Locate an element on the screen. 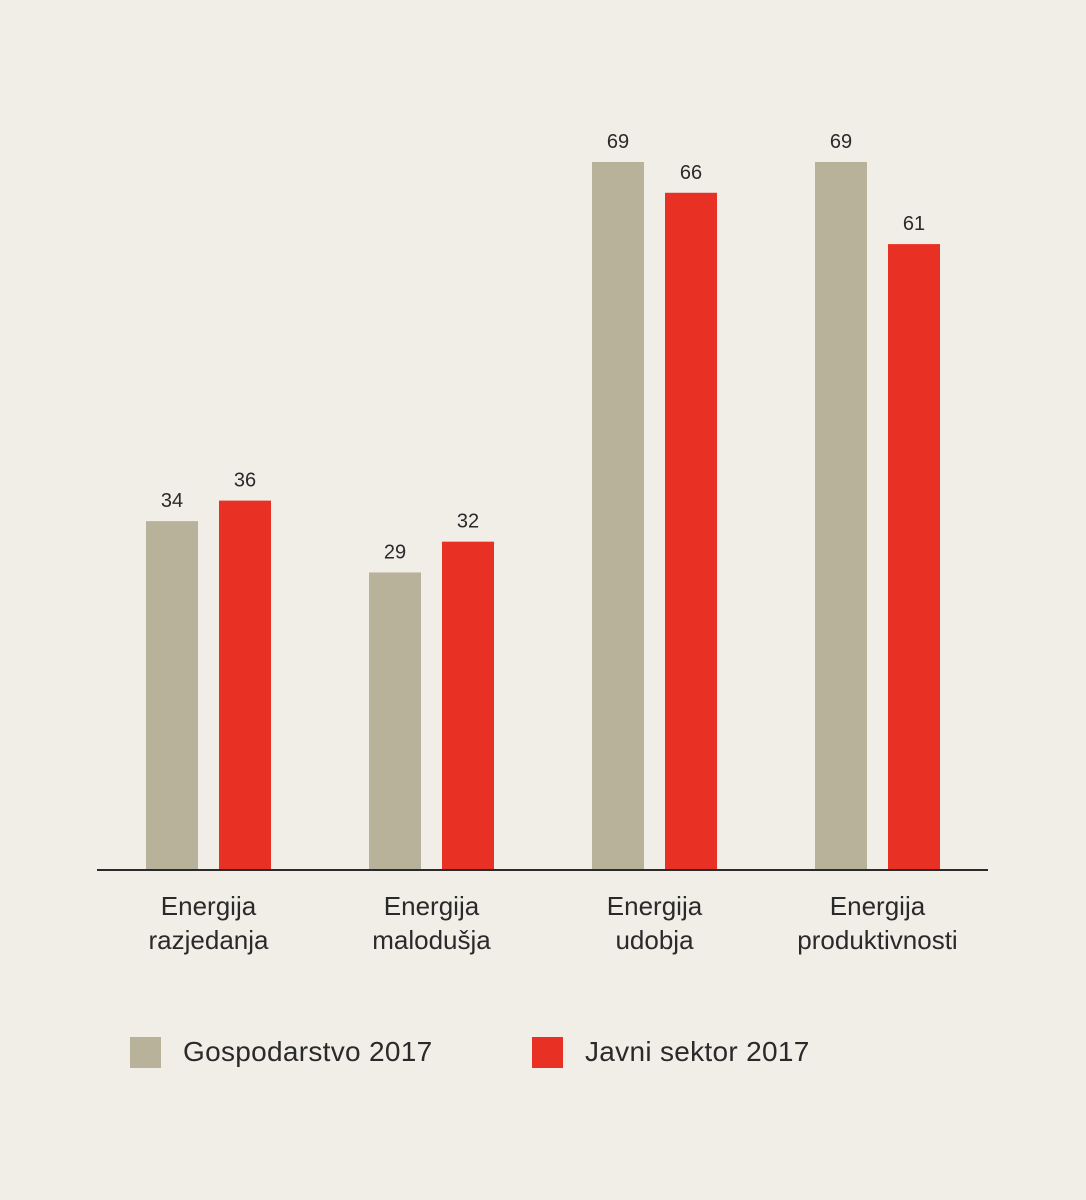  legend-label: Javni sektor 2017 is located at coordinates (697, 1051).